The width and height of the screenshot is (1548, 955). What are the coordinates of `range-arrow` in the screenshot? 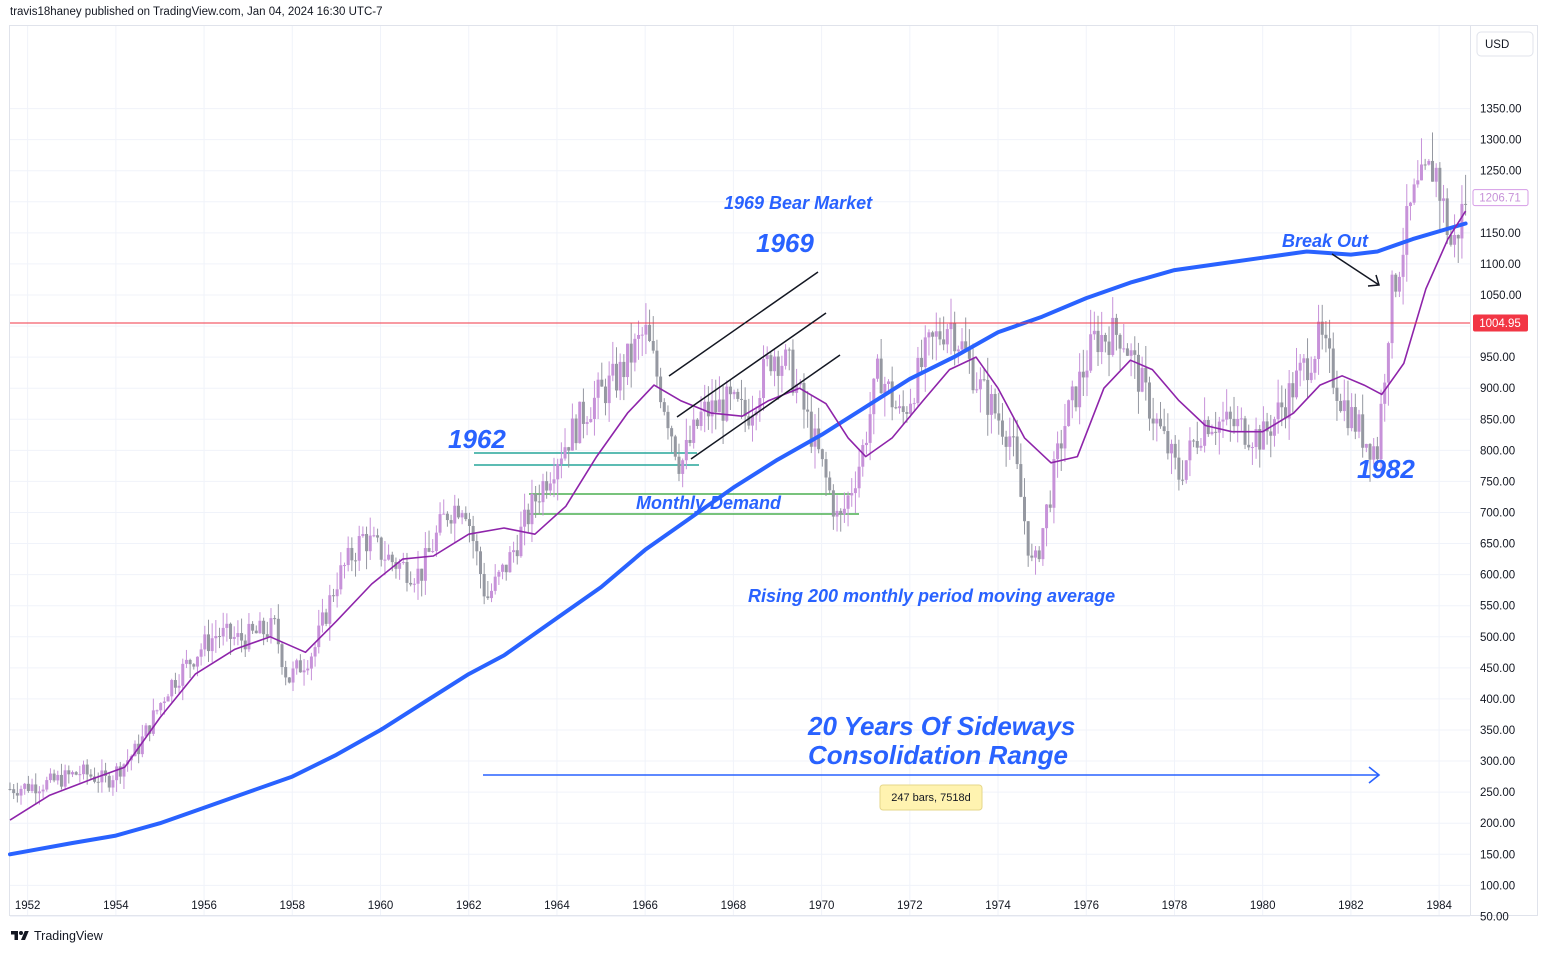 It's located at (932, 775).